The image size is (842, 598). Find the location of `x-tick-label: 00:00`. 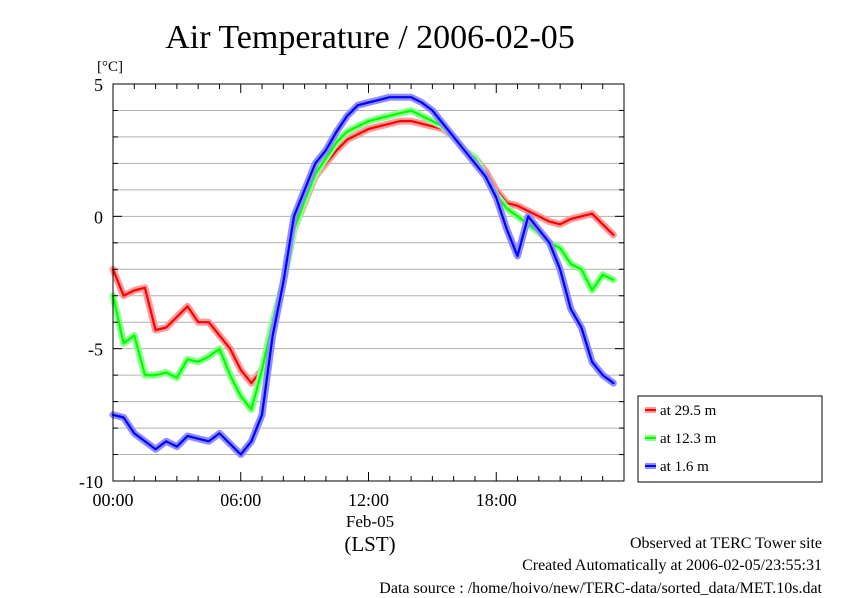

x-tick-label: 00:00 is located at coordinates (112, 500).